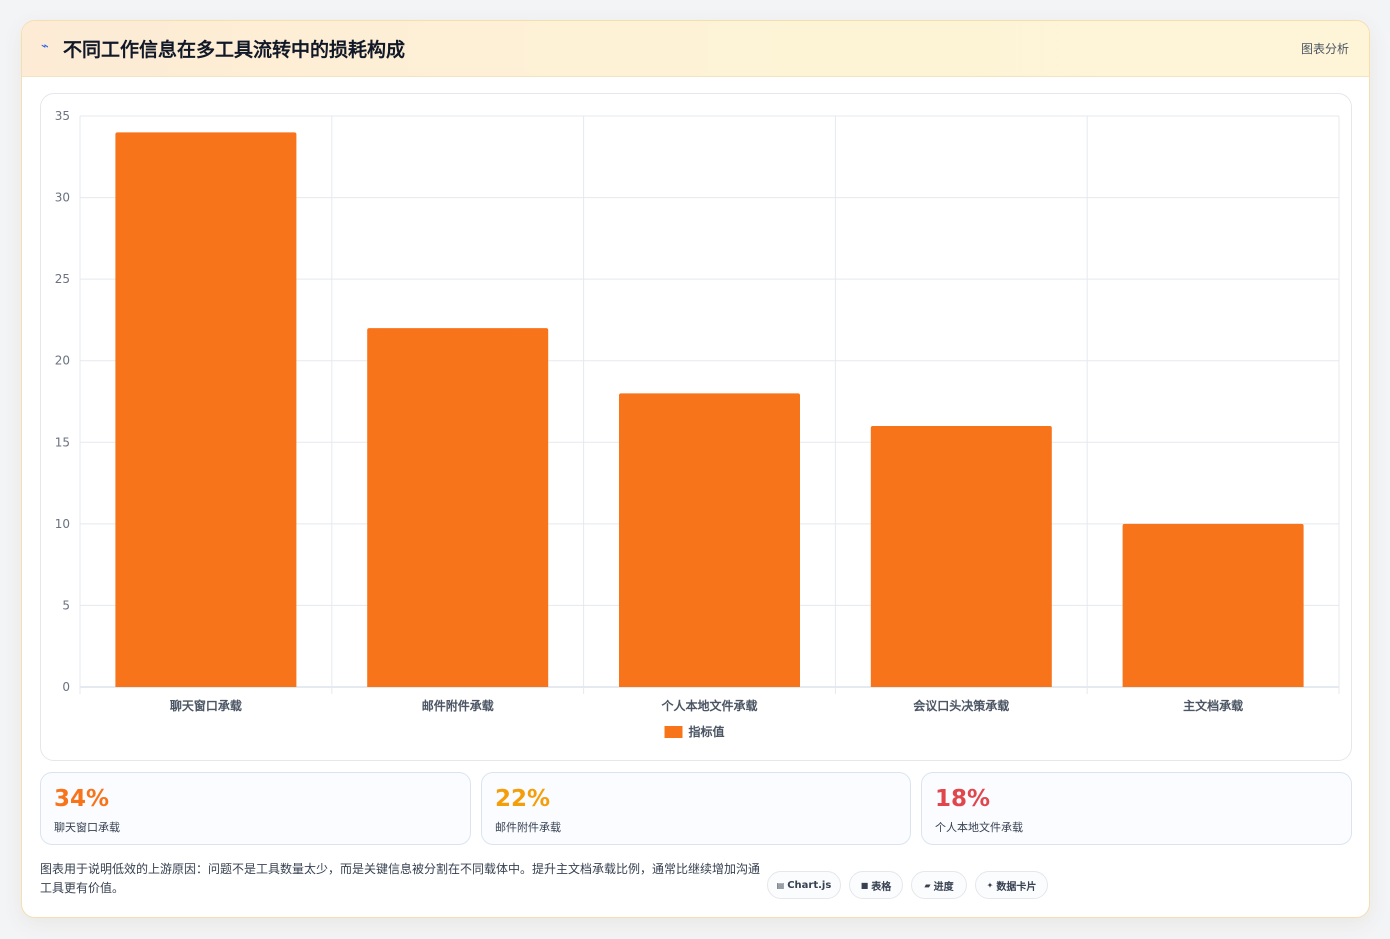 This screenshot has height=939, width=1390. What do you see at coordinates (62, 198) in the screenshot?
I see `y-tick-label: 30` at bounding box center [62, 198].